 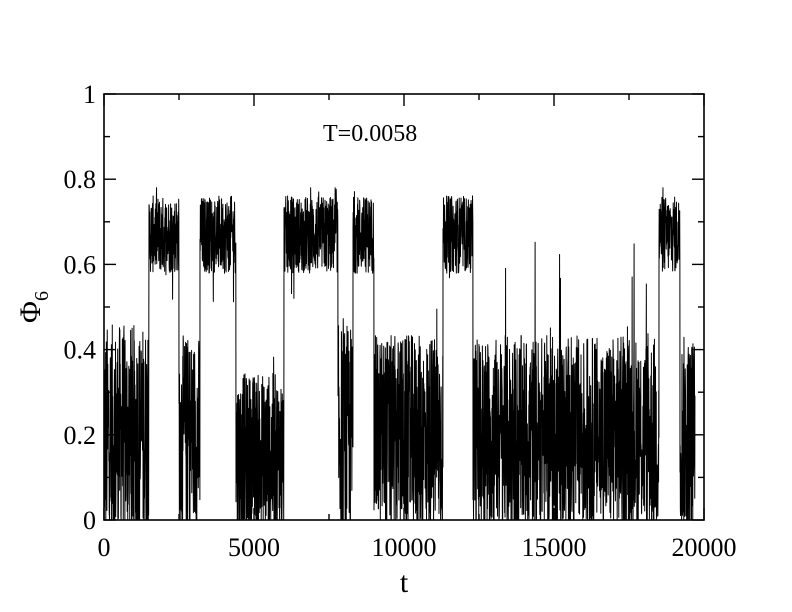 What do you see at coordinates (554, 547) in the screenshot?
I see `x-tick-label: 15000` at bounding box center [554, 547].